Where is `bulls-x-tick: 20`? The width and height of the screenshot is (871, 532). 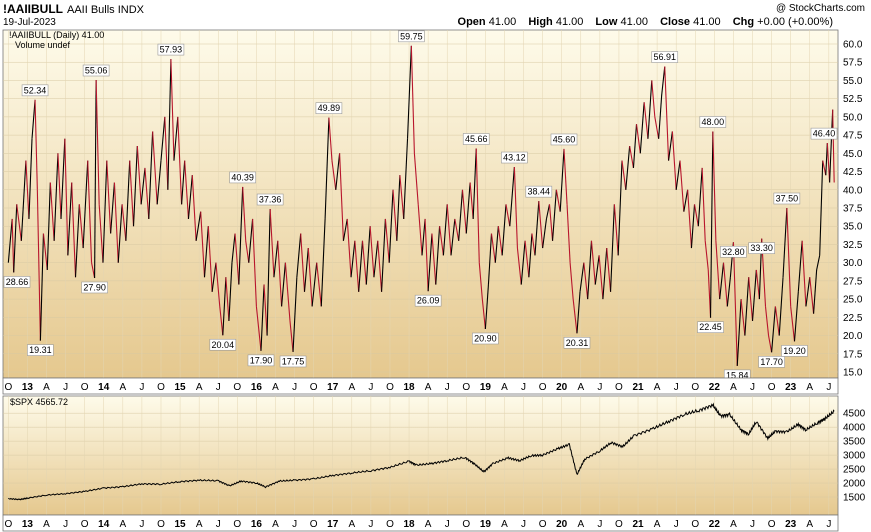 bulls-x-tick: 20 is located at coordinates (562, 387).